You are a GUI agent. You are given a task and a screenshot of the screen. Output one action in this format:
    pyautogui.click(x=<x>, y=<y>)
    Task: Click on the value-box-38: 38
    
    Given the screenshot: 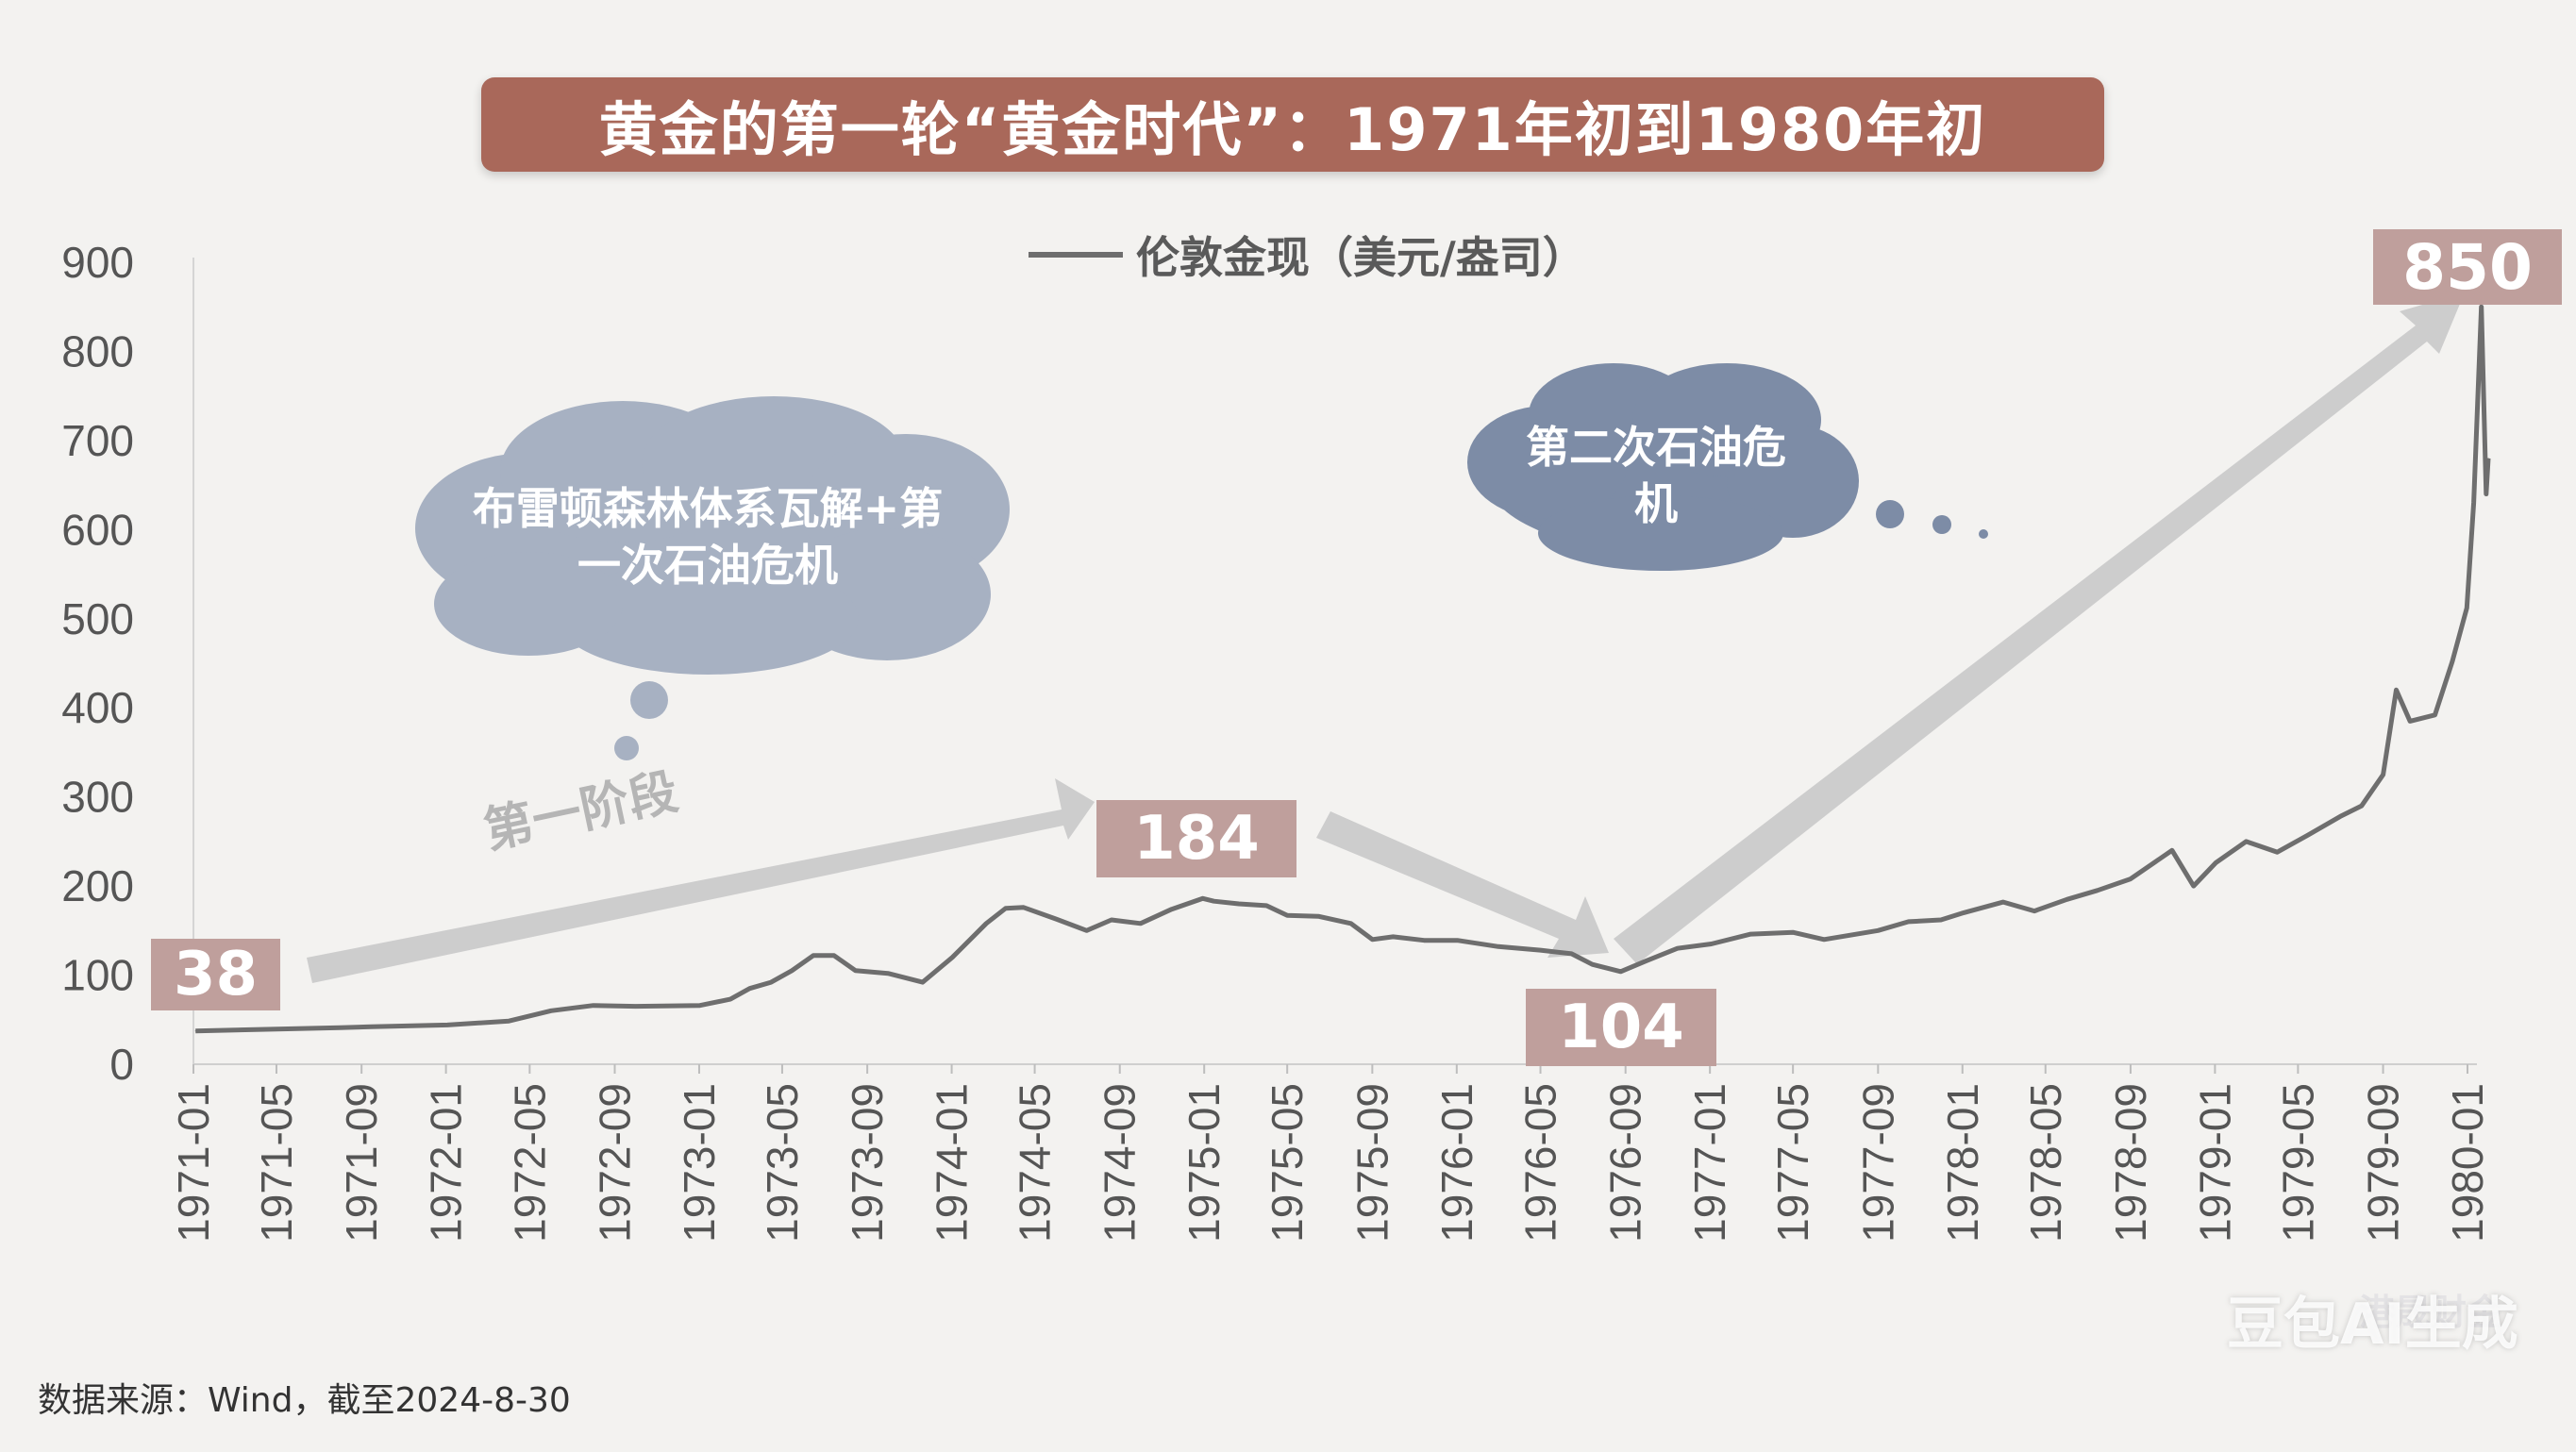 What is the action you would take?
    pyautogui.click(x=215, y=974)
    